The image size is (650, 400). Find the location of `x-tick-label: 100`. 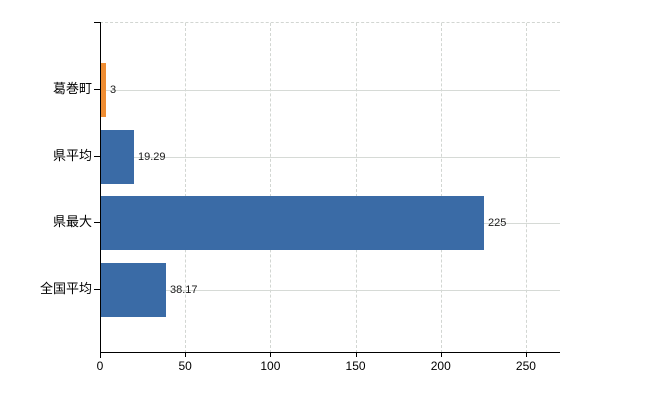

x-tick-label: 100 is located at coordinates (270, 366).